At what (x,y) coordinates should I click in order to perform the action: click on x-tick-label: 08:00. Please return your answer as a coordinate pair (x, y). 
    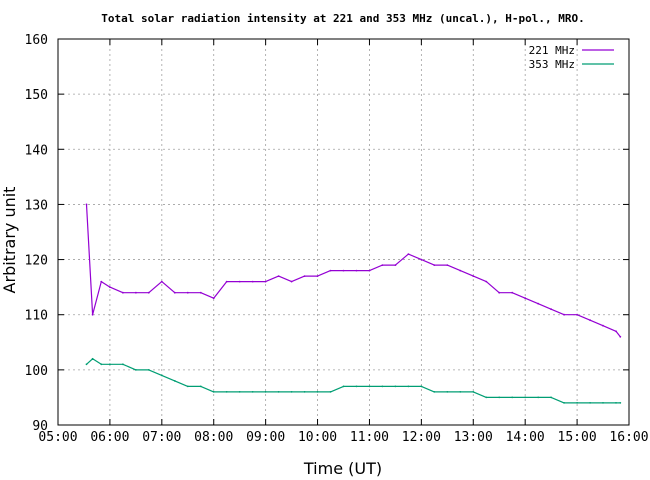
    Looking at the image, I should click on (213, 437).